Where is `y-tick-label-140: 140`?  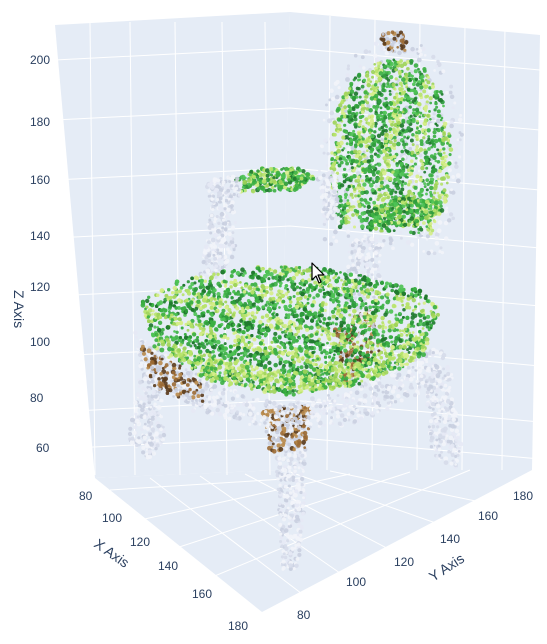
y-tick-label-140: 140 is located at coordinates (450, 539).